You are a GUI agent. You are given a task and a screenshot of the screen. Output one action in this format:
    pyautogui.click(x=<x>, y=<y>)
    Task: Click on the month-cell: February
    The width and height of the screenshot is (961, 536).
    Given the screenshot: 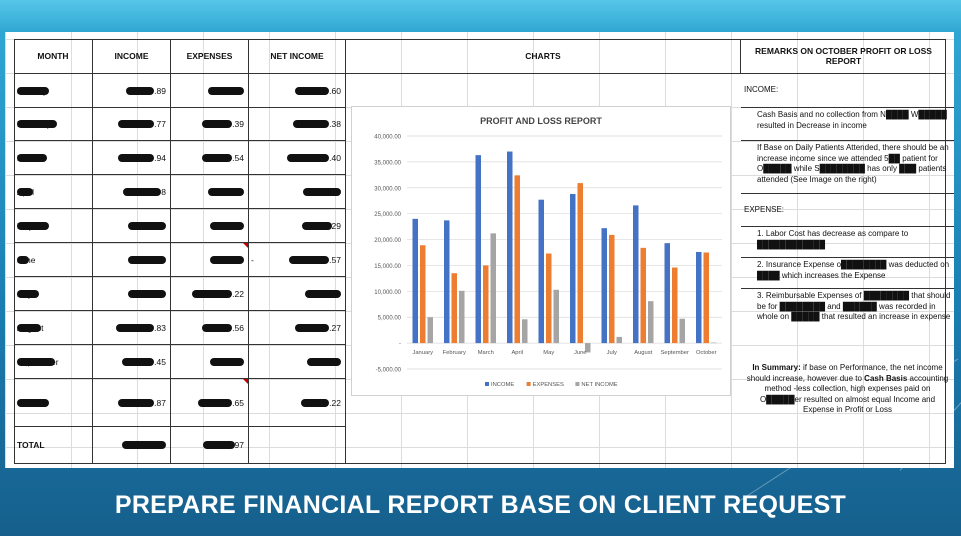 What is the action you would take?
    pyautogui.click(x=53, y=124)
    